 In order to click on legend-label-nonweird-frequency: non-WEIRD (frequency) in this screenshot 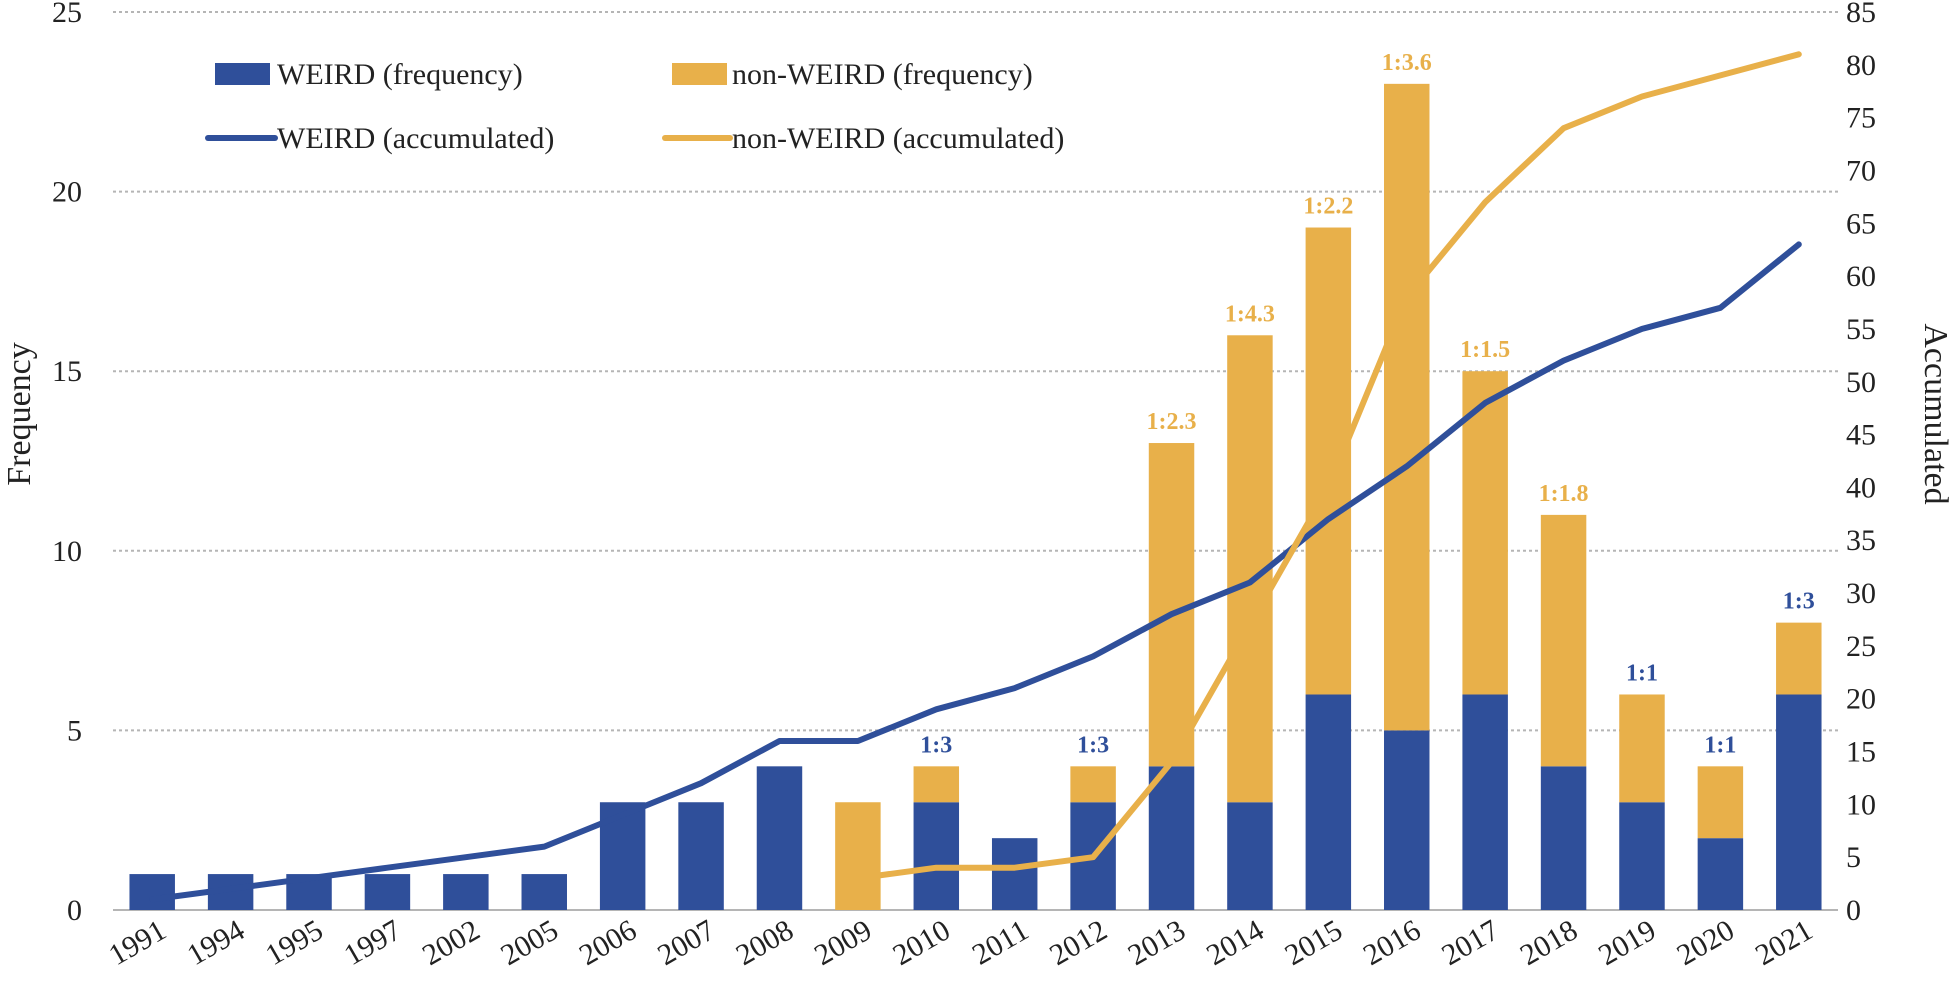, I will do `click(882, 74)`.